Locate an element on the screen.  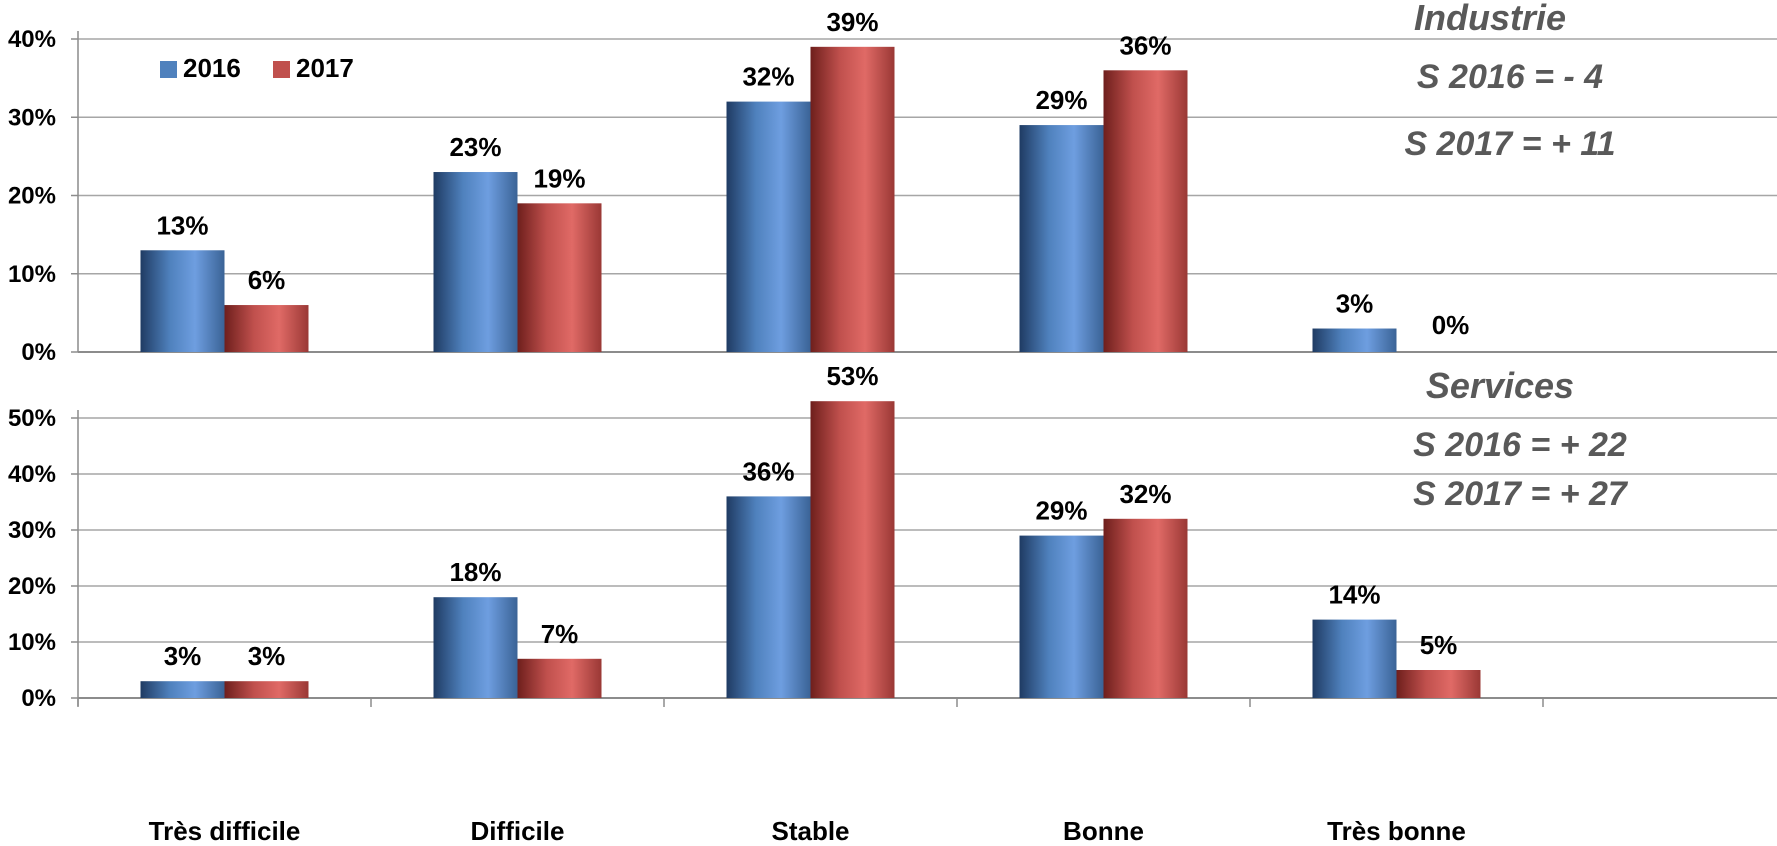
annotation-line: S 2016 = + 22 is located at coordinates (1520, 445).